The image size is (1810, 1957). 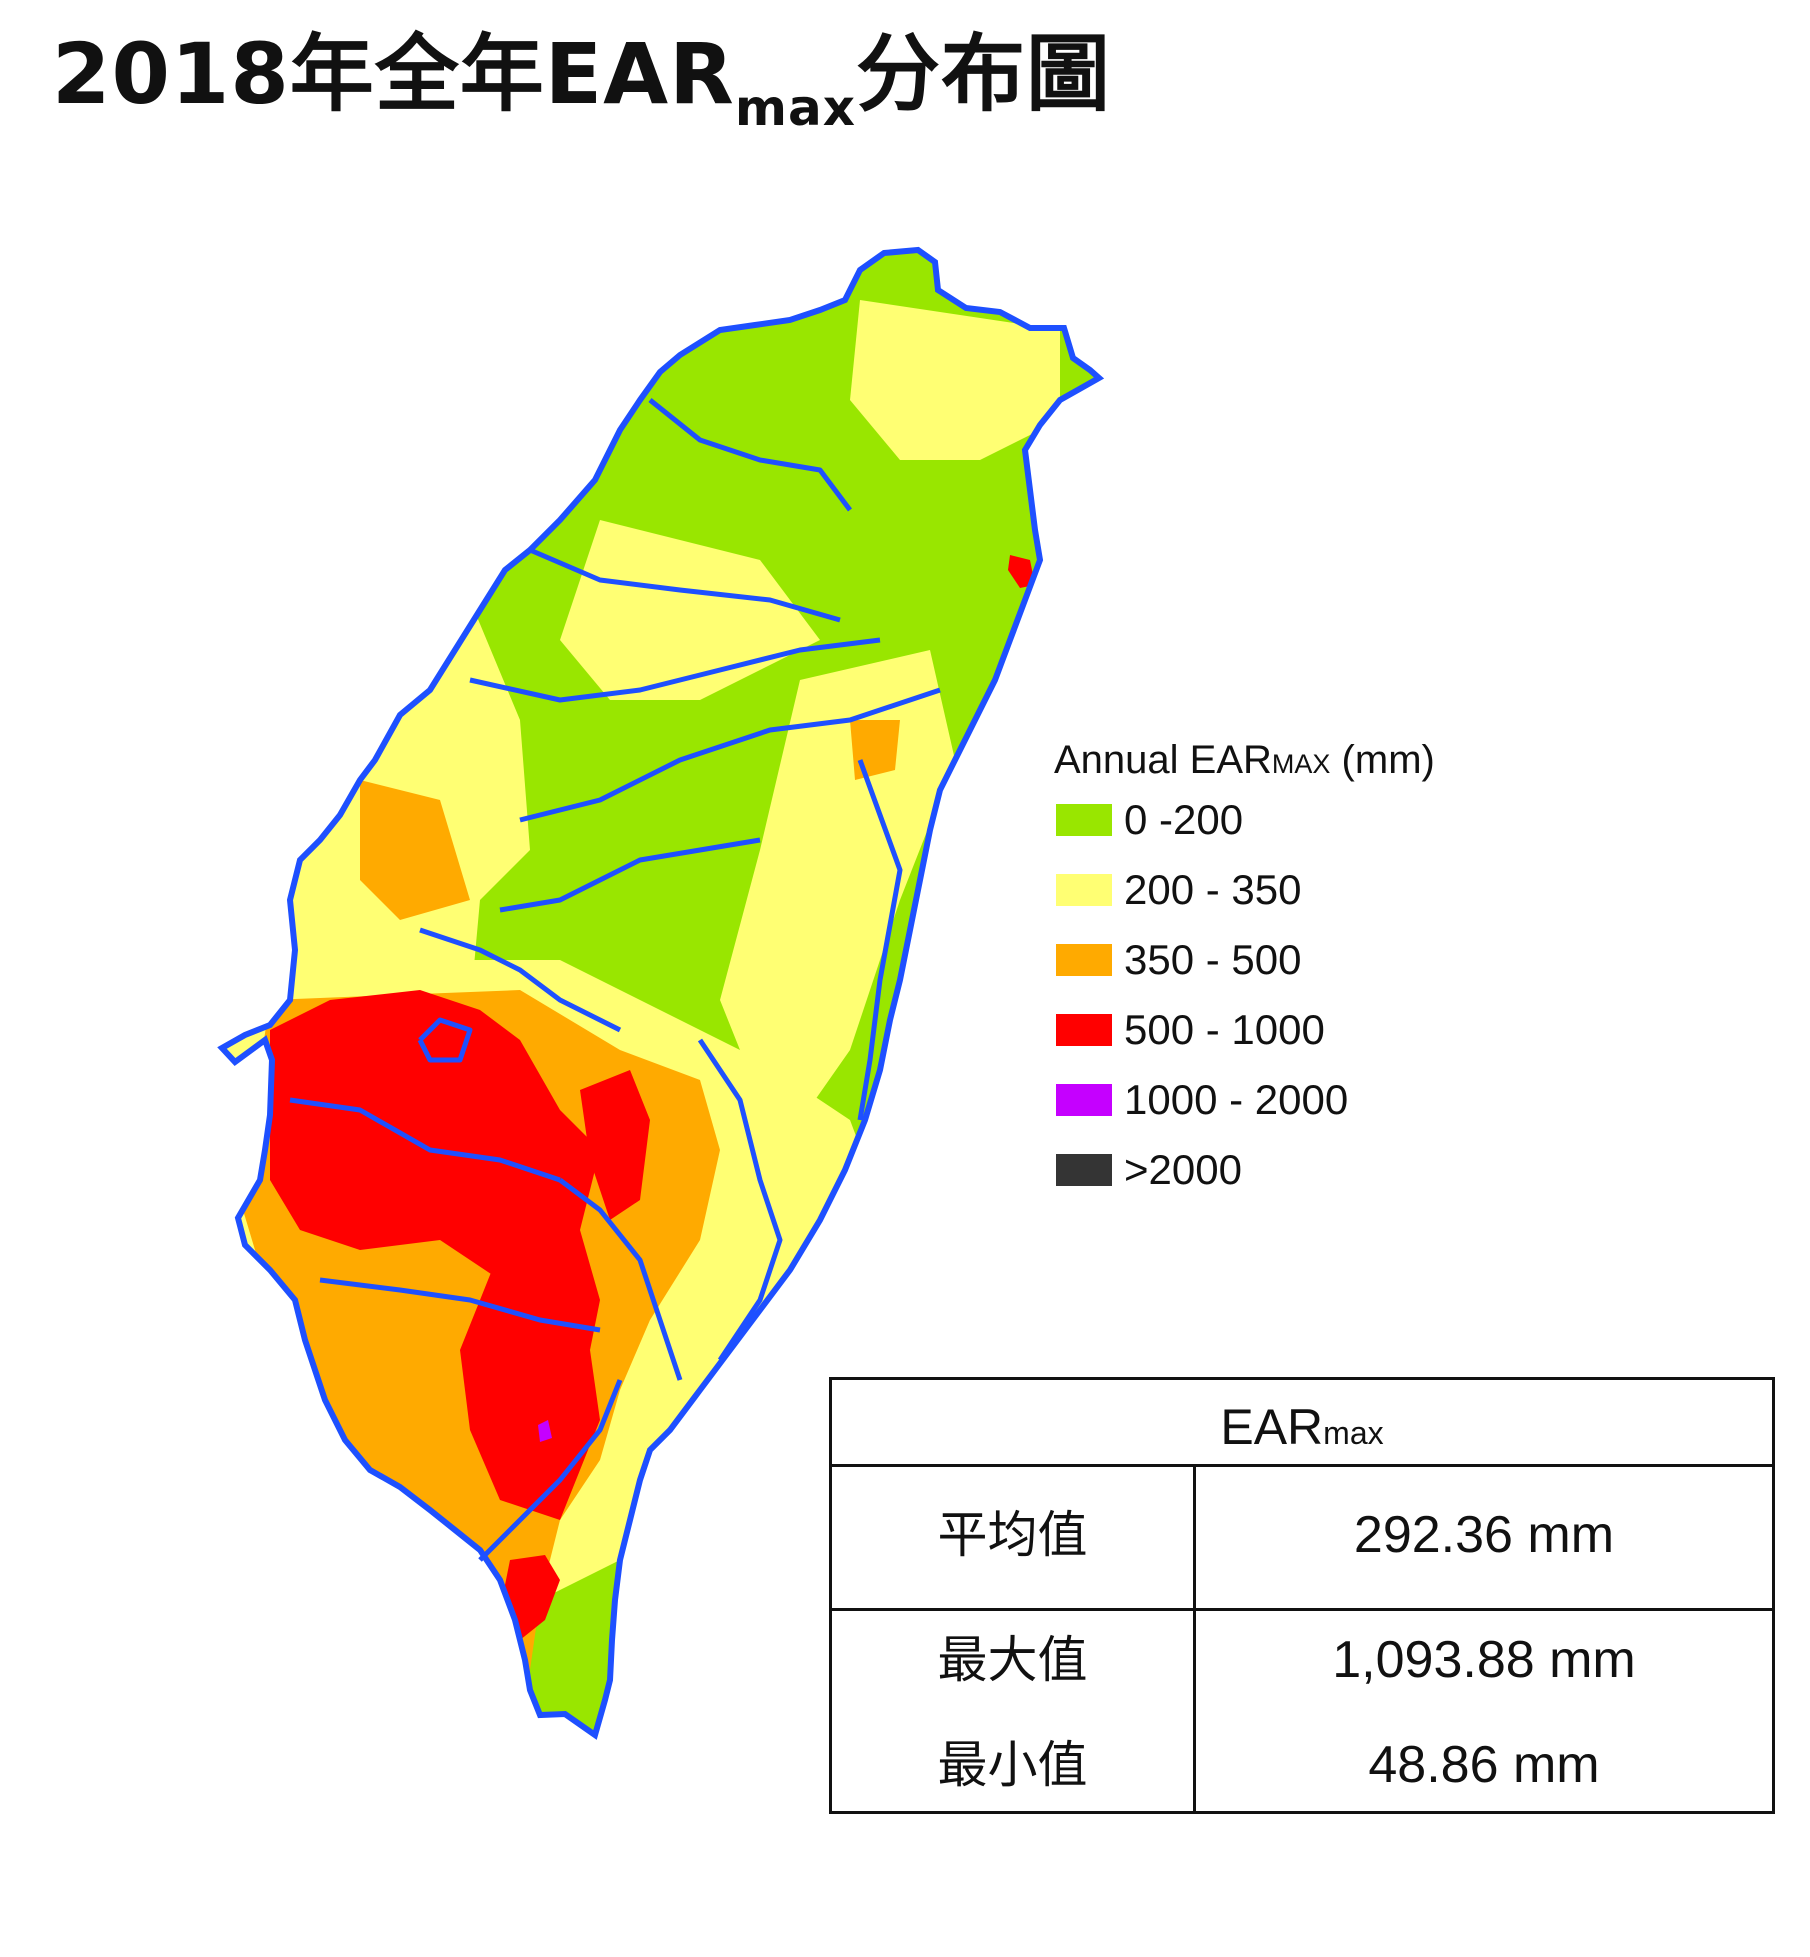 What do you see at coordinates (1302, 1609) in the screenshot?
I see `stats-row-divider` at bounding box center [1302, 1609].